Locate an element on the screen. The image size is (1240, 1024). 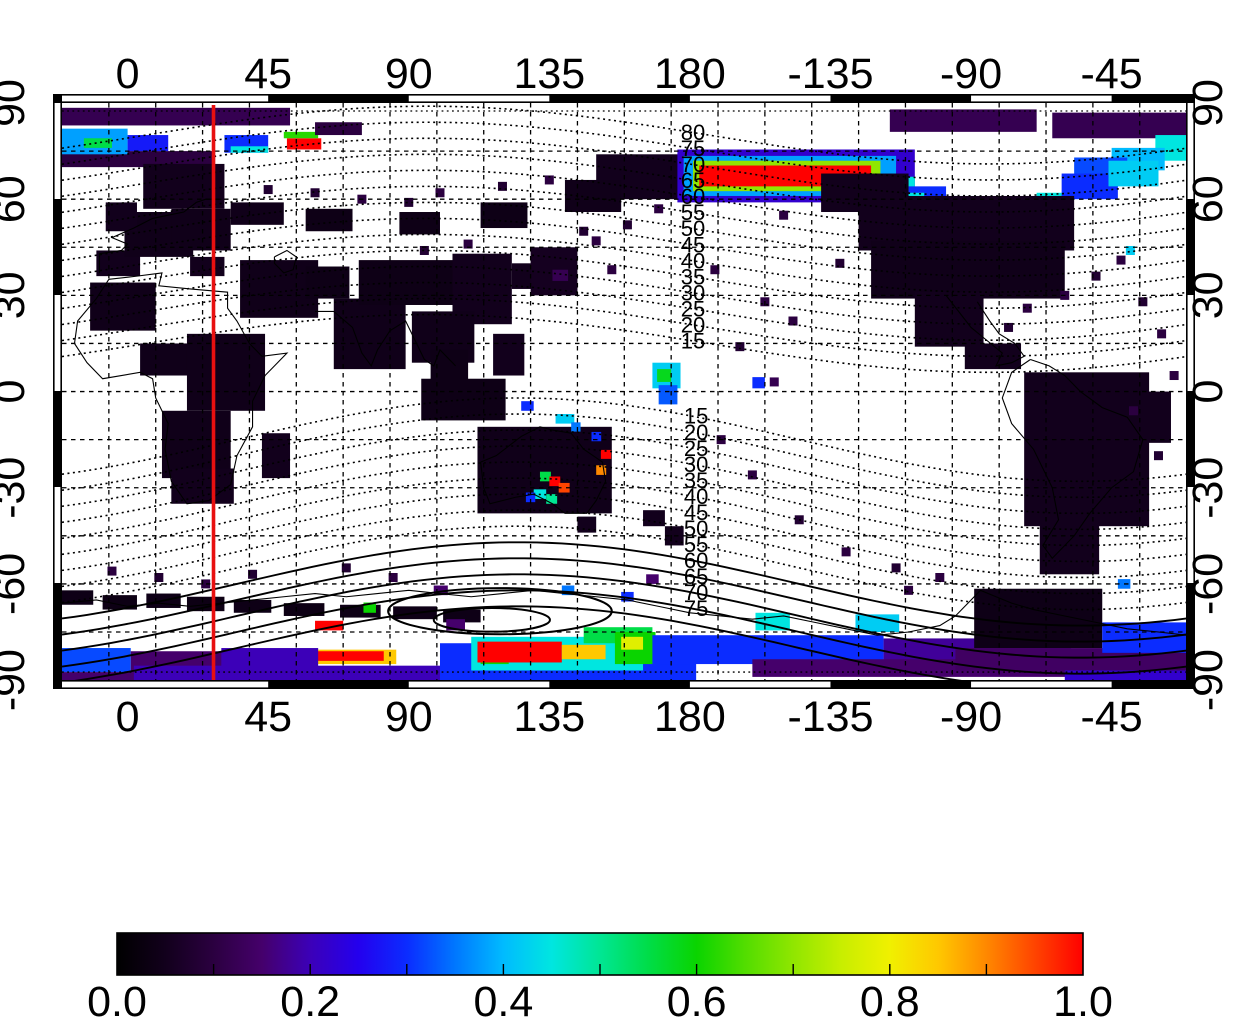
lat-tick-label-left: 60 is located at coordinates (17, 199).